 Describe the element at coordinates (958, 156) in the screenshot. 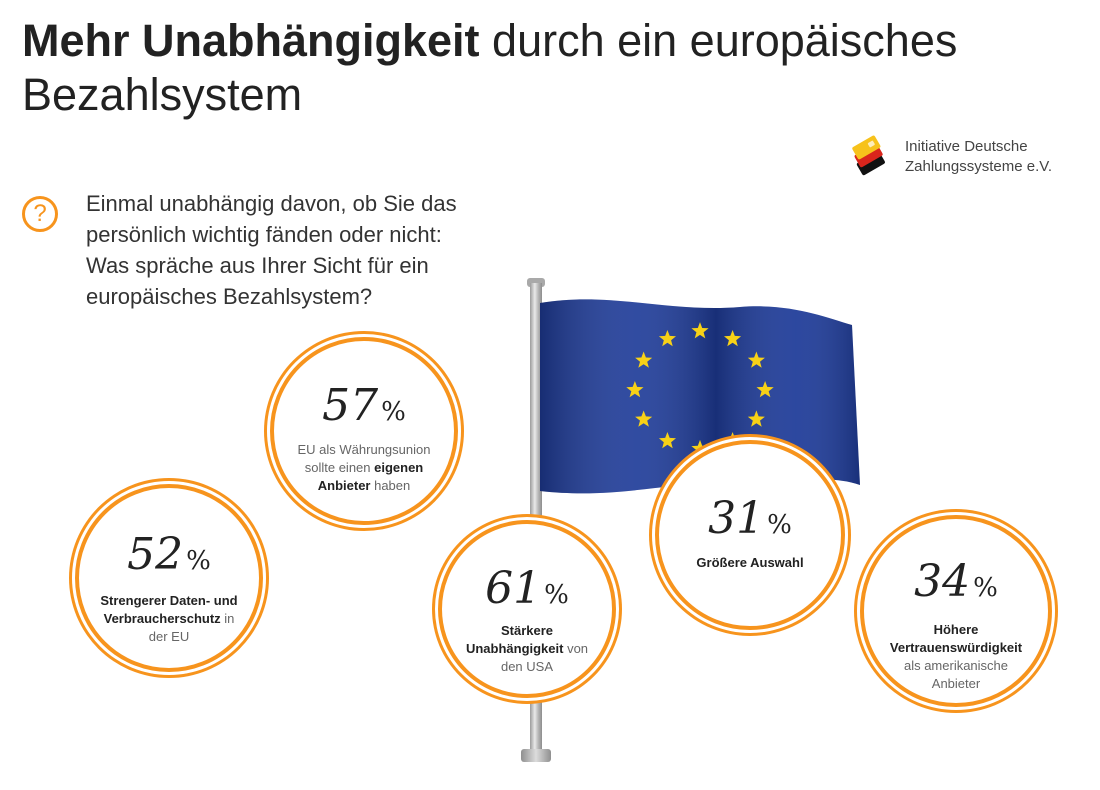

I see `organization-logo: Initiative Deutsche Zahlungssysteme e.V.` at that location.